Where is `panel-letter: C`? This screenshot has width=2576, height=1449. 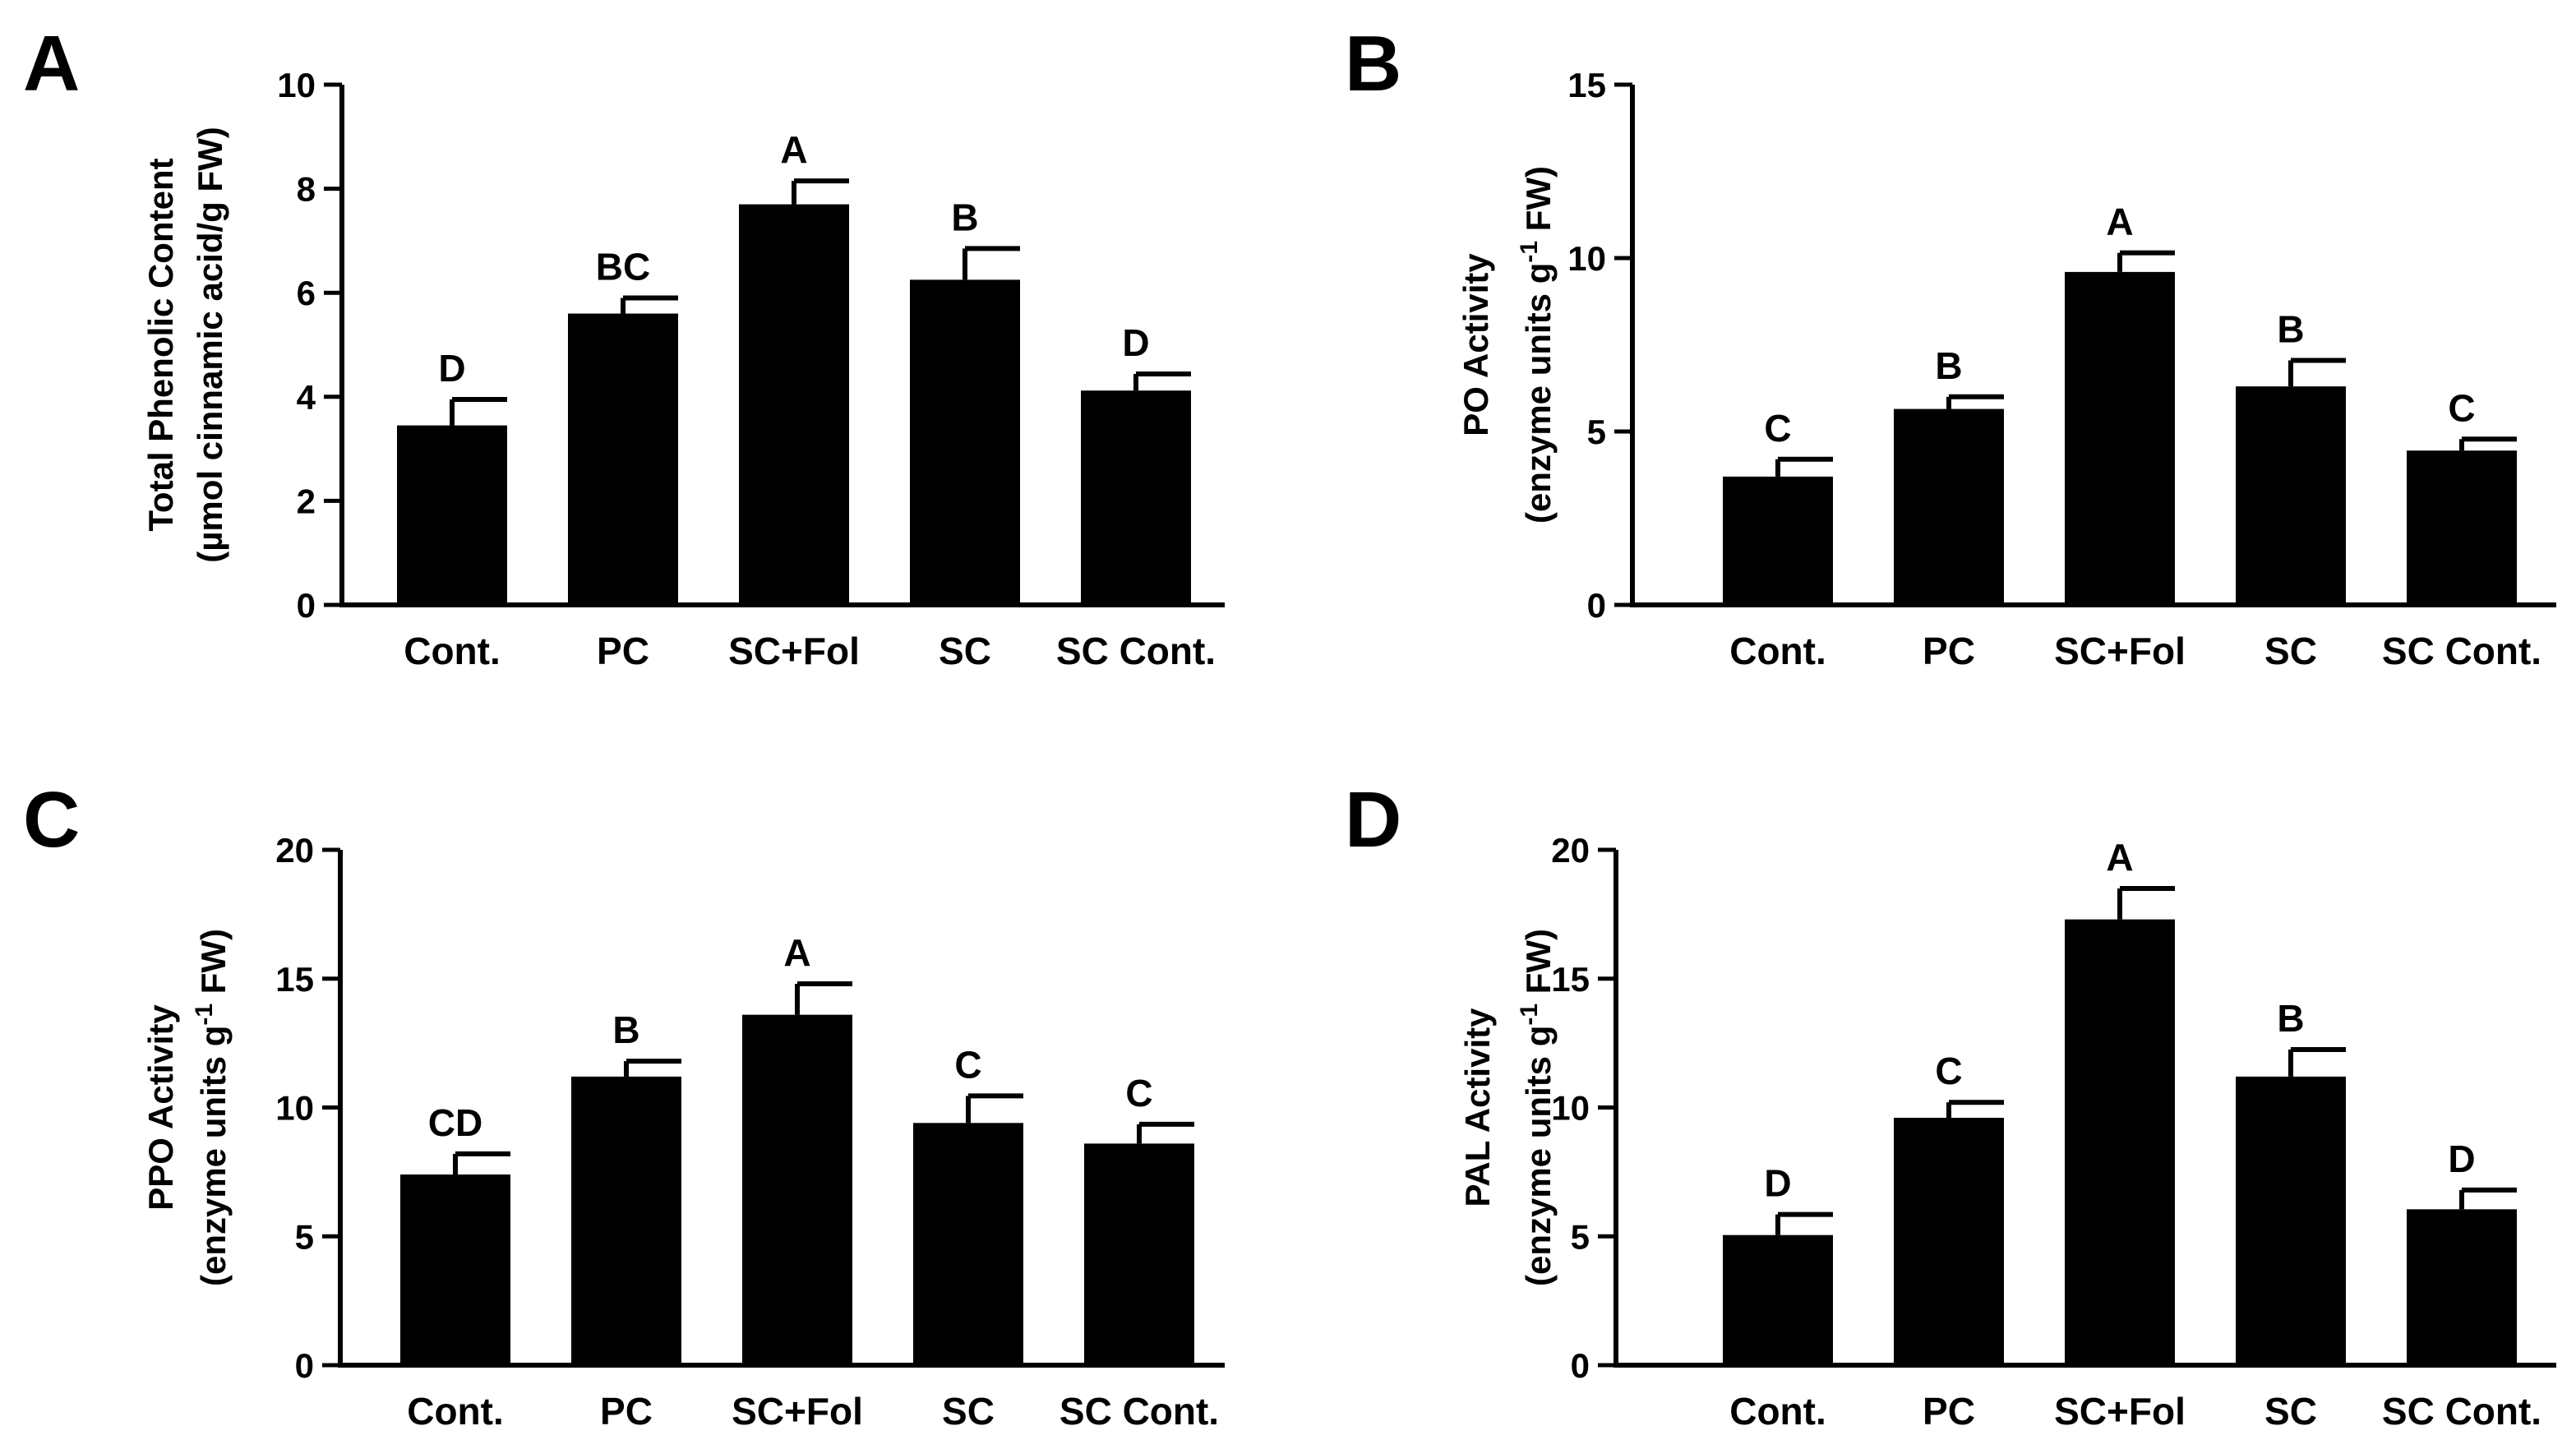 panel-letter: C is located at coordinates (51, 820).